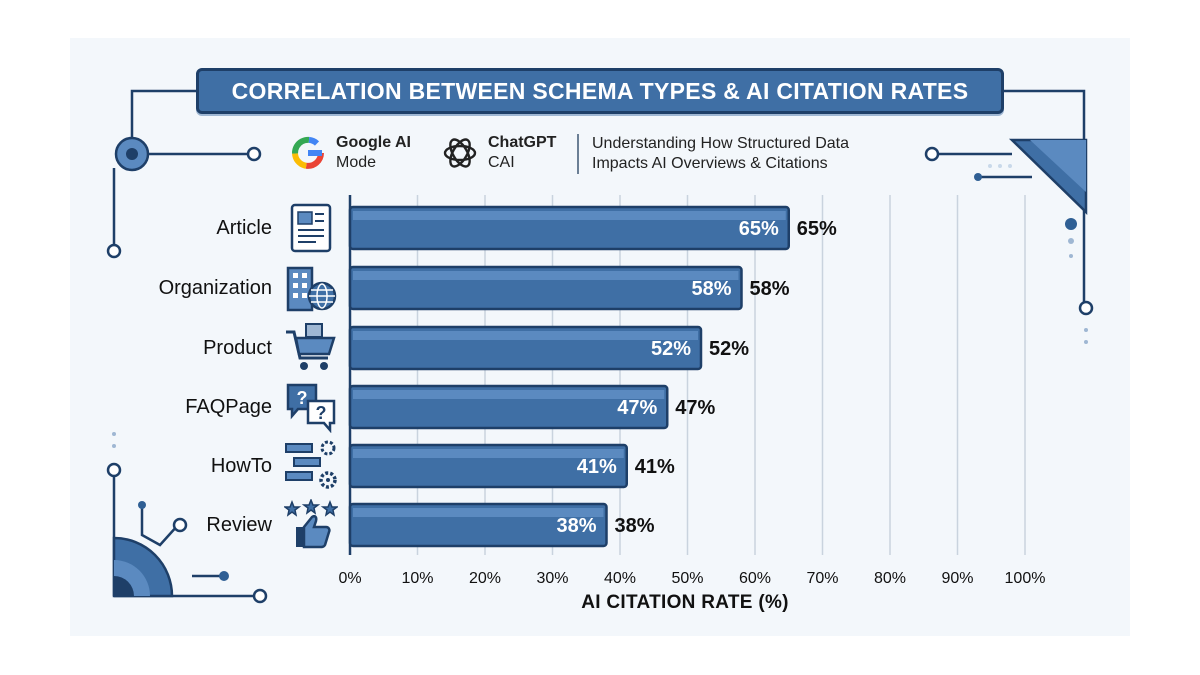  What do you see at coordinates (237, 348) in the screenshot?
I see `category-label: Product` at bounding box center [237, 348].